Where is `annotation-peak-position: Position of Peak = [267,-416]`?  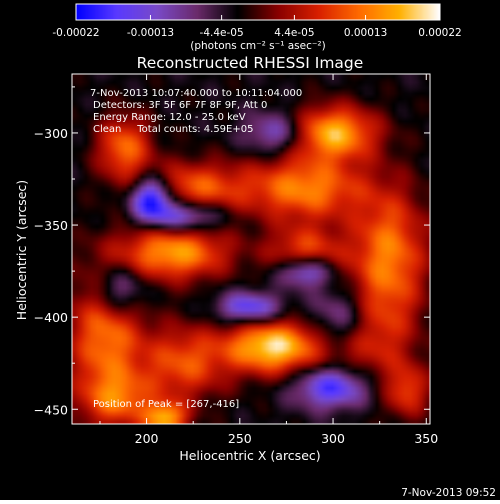
annotation-peak-position: Position of Peak = [267,-416] is located at coordinates (166, 404).